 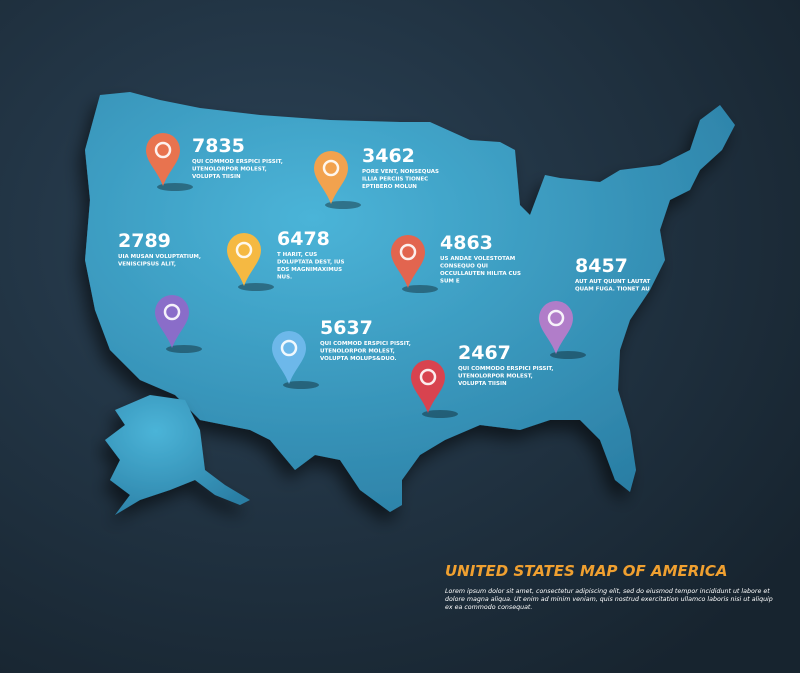 I want to click on callout-number: 3462, so click(x=388, y=156).